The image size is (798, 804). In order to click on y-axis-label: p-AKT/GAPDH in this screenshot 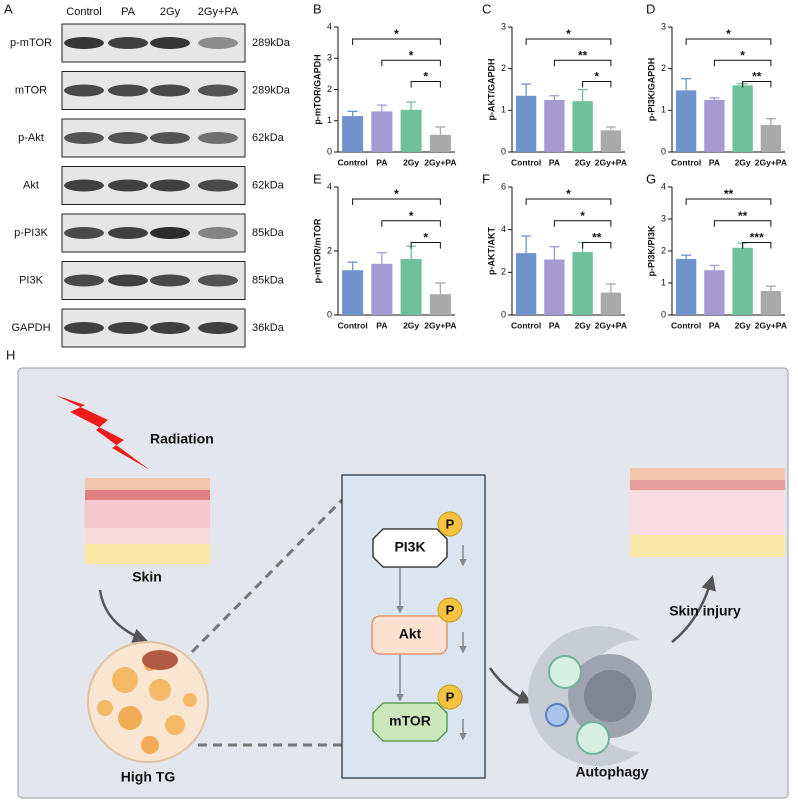, I will do `click(491, 90)`.